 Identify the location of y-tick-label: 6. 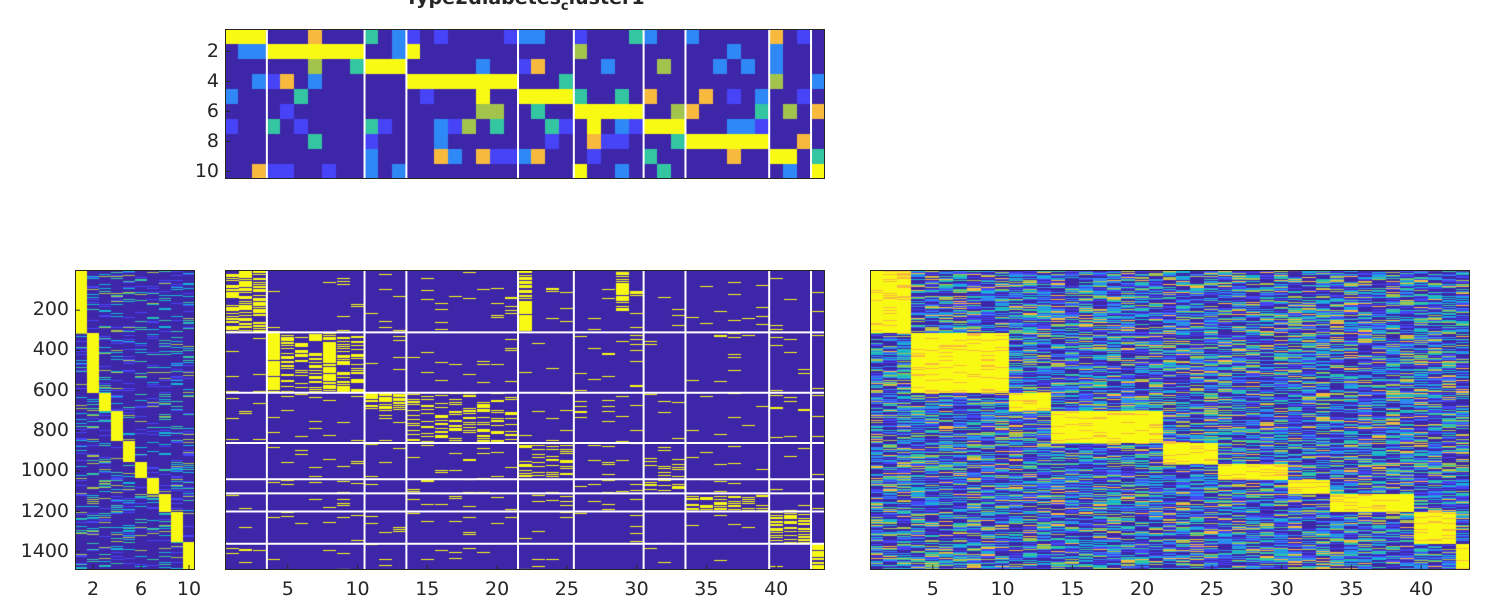
(212, 110).